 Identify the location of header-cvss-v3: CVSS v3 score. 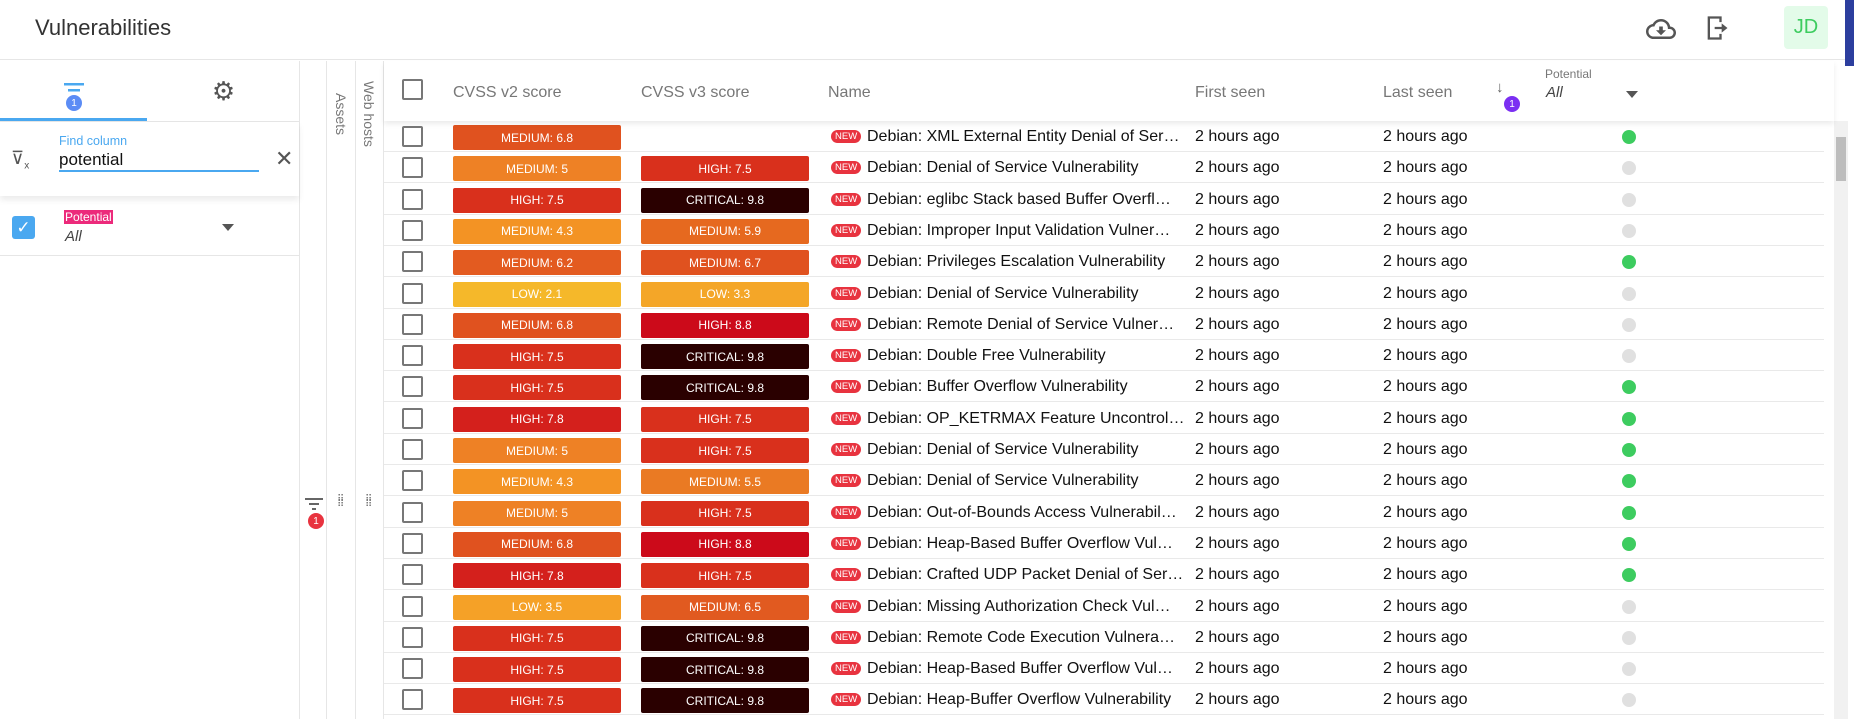
(695, 92).